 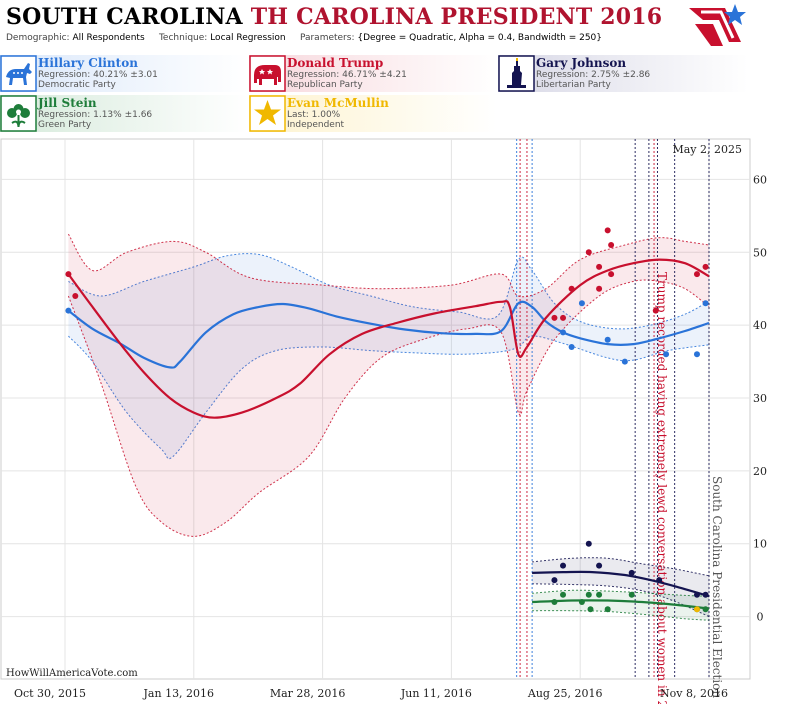 What do you see at coordinates (760, 325) in the screenshot?
I see `y-tick-label: 40` at bounding box center [760, 325].